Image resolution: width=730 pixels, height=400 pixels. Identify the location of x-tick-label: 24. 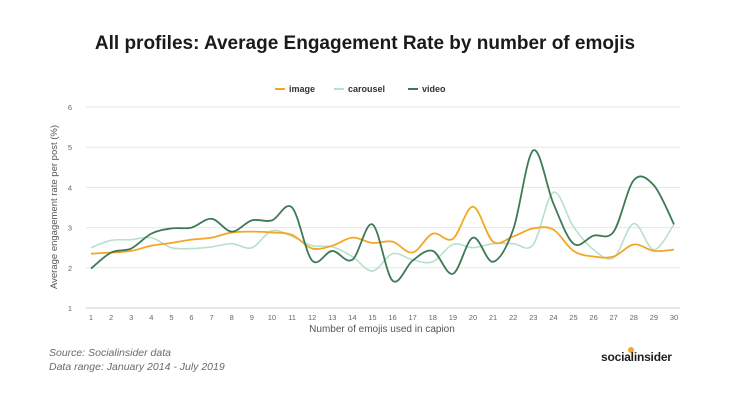
(553, 317).